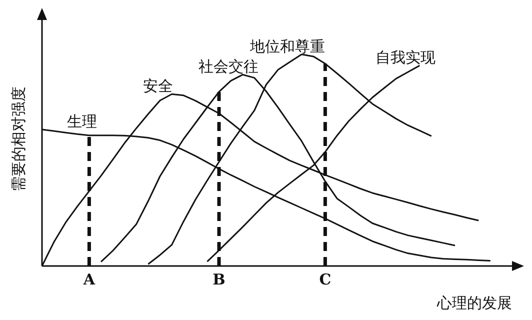 This screenshot has height=320, width=532. Describe the element at coordinates (474, 303) in the screenshot. I see `x-axis-title: 心理的发展` at that location.